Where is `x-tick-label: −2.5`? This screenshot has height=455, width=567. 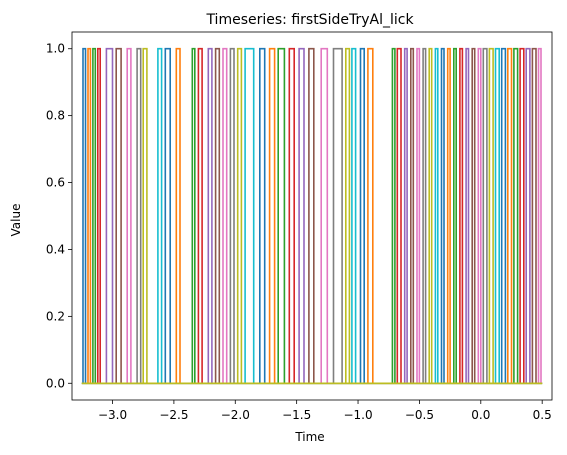 x-tick-label: −2.5 is located at coordinates (173, 415).